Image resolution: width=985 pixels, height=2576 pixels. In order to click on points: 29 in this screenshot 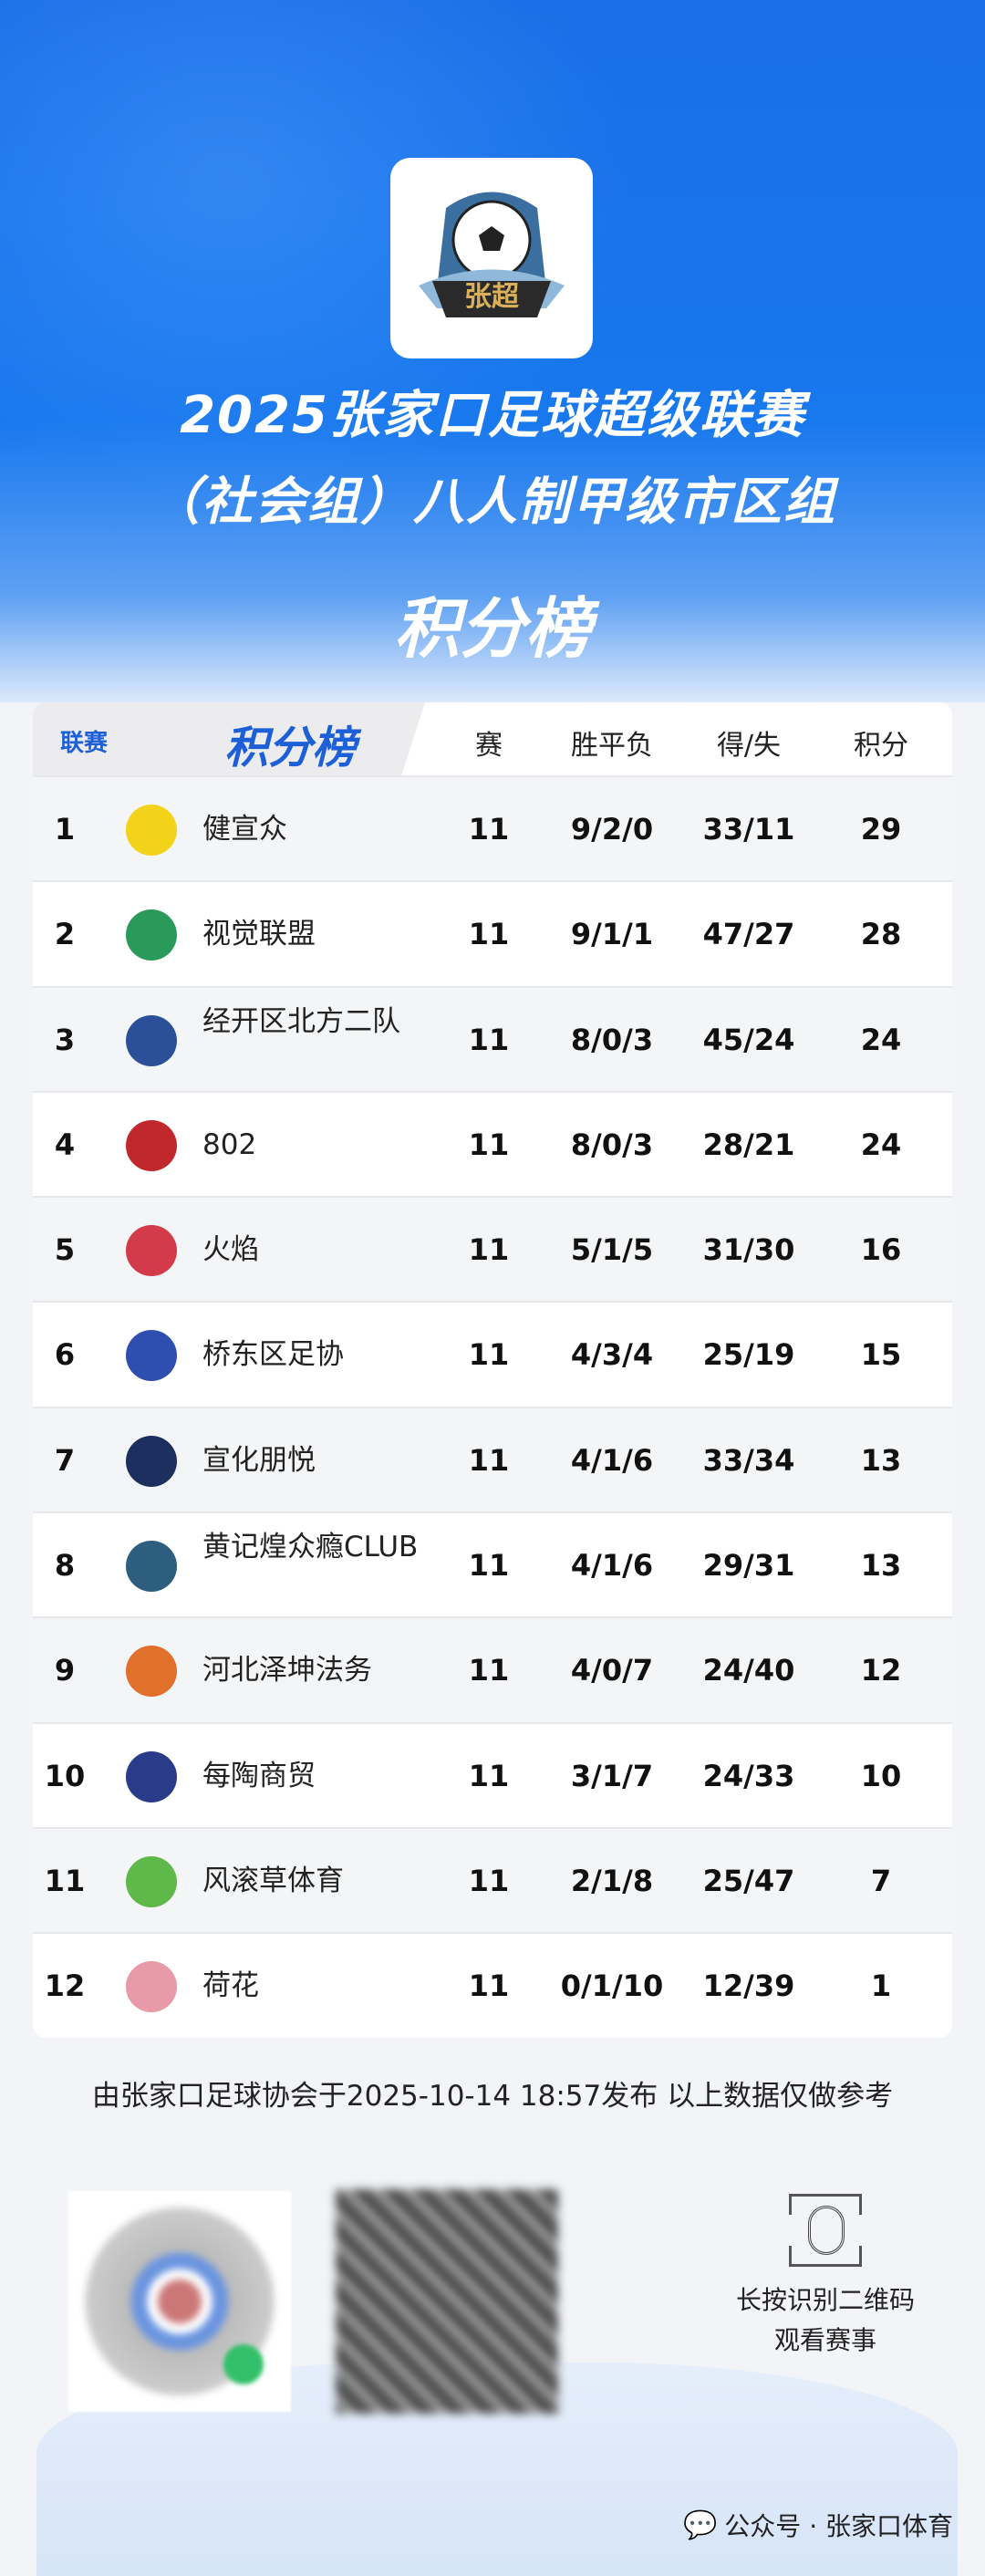, I will do `click(881, 829)`.